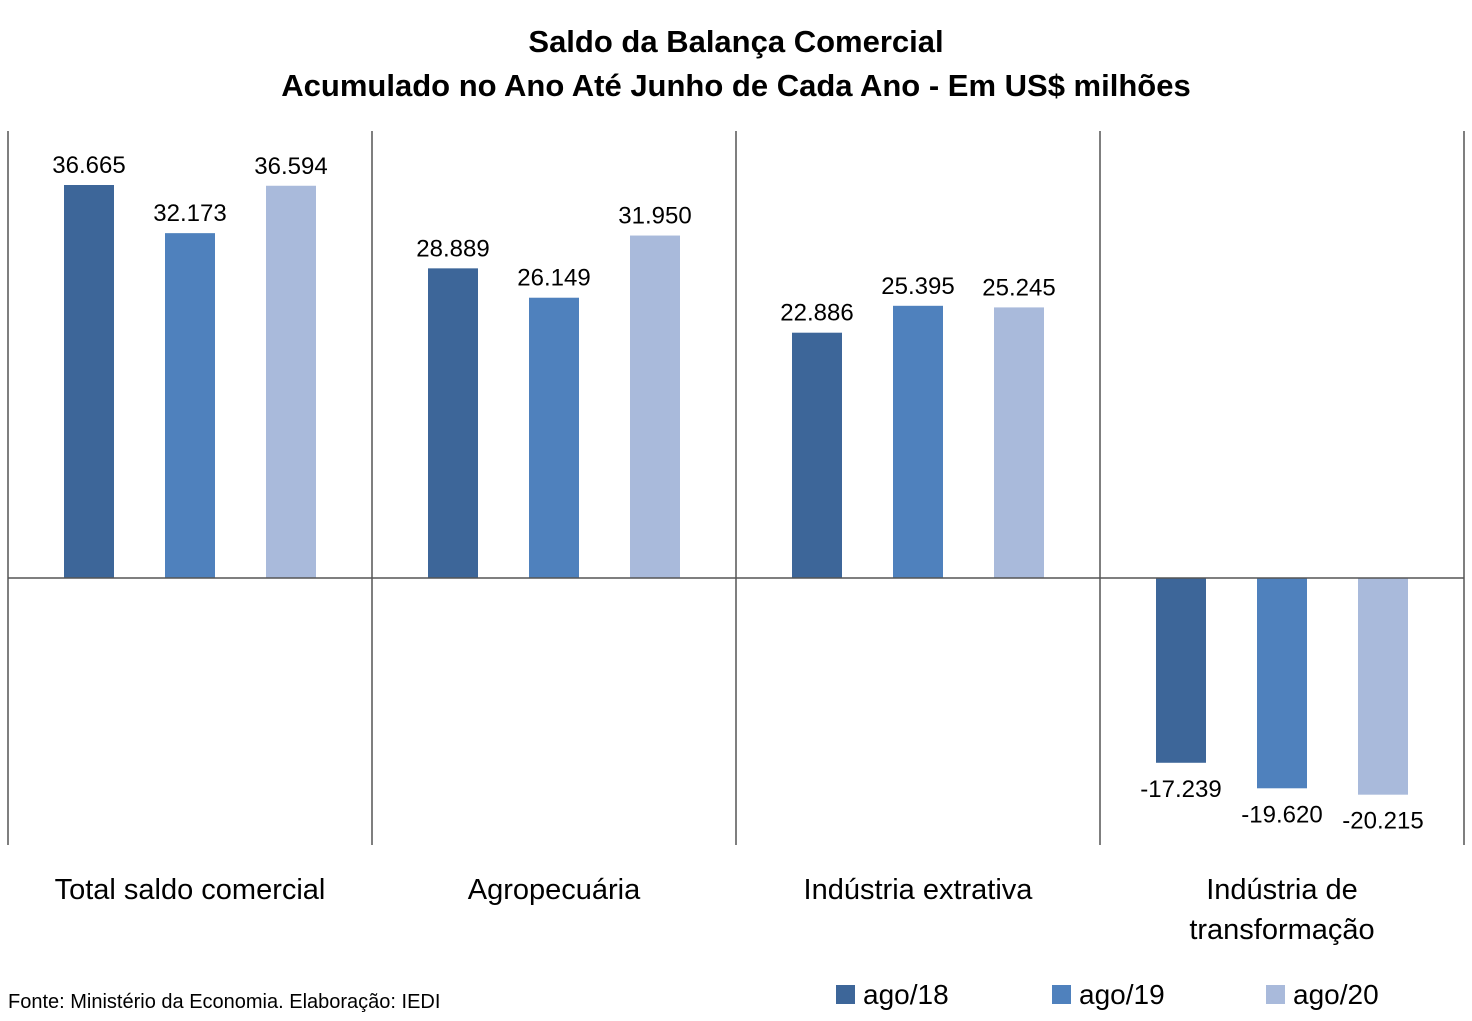  What do you see at coordinates (1382, 821) in the screenshot?
I see `data-label: -20.215` at bounding box center [1382, 821].